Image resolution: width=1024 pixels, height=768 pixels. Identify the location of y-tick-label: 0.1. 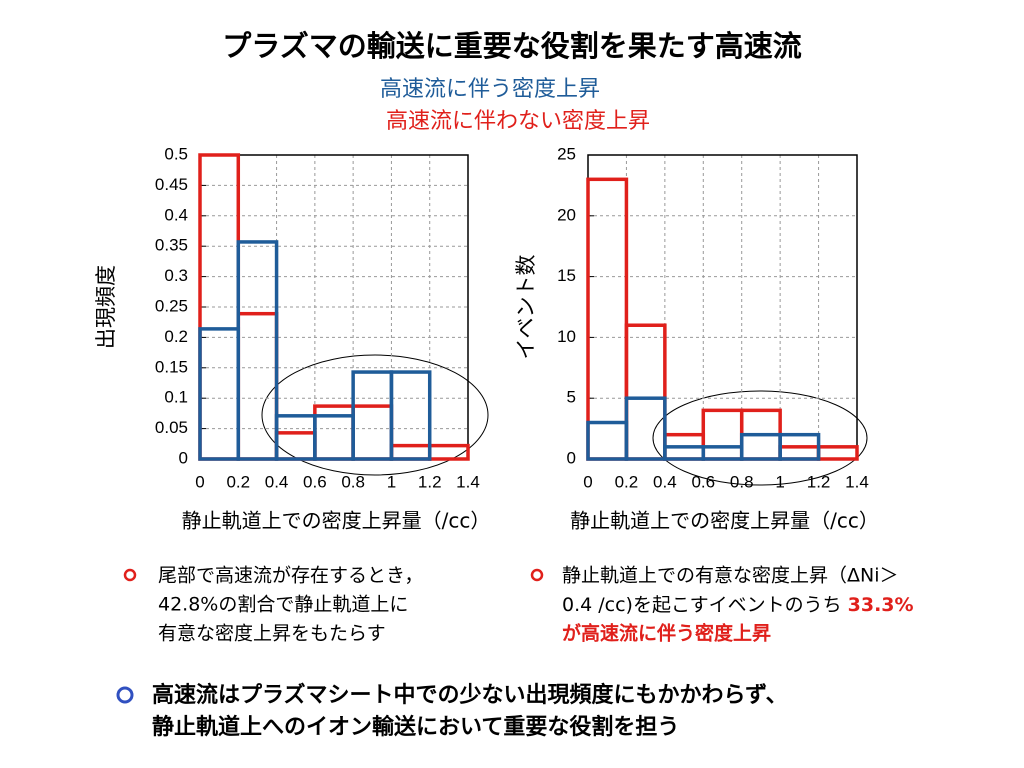
(176, 397).